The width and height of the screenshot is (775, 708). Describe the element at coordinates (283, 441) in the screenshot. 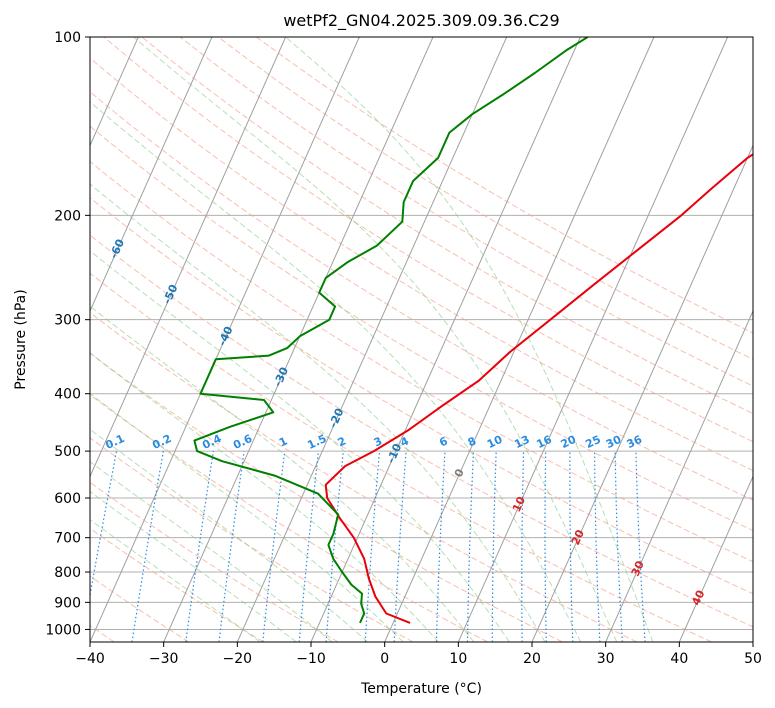

I see `mixing-ratio-label: 1` at that location.